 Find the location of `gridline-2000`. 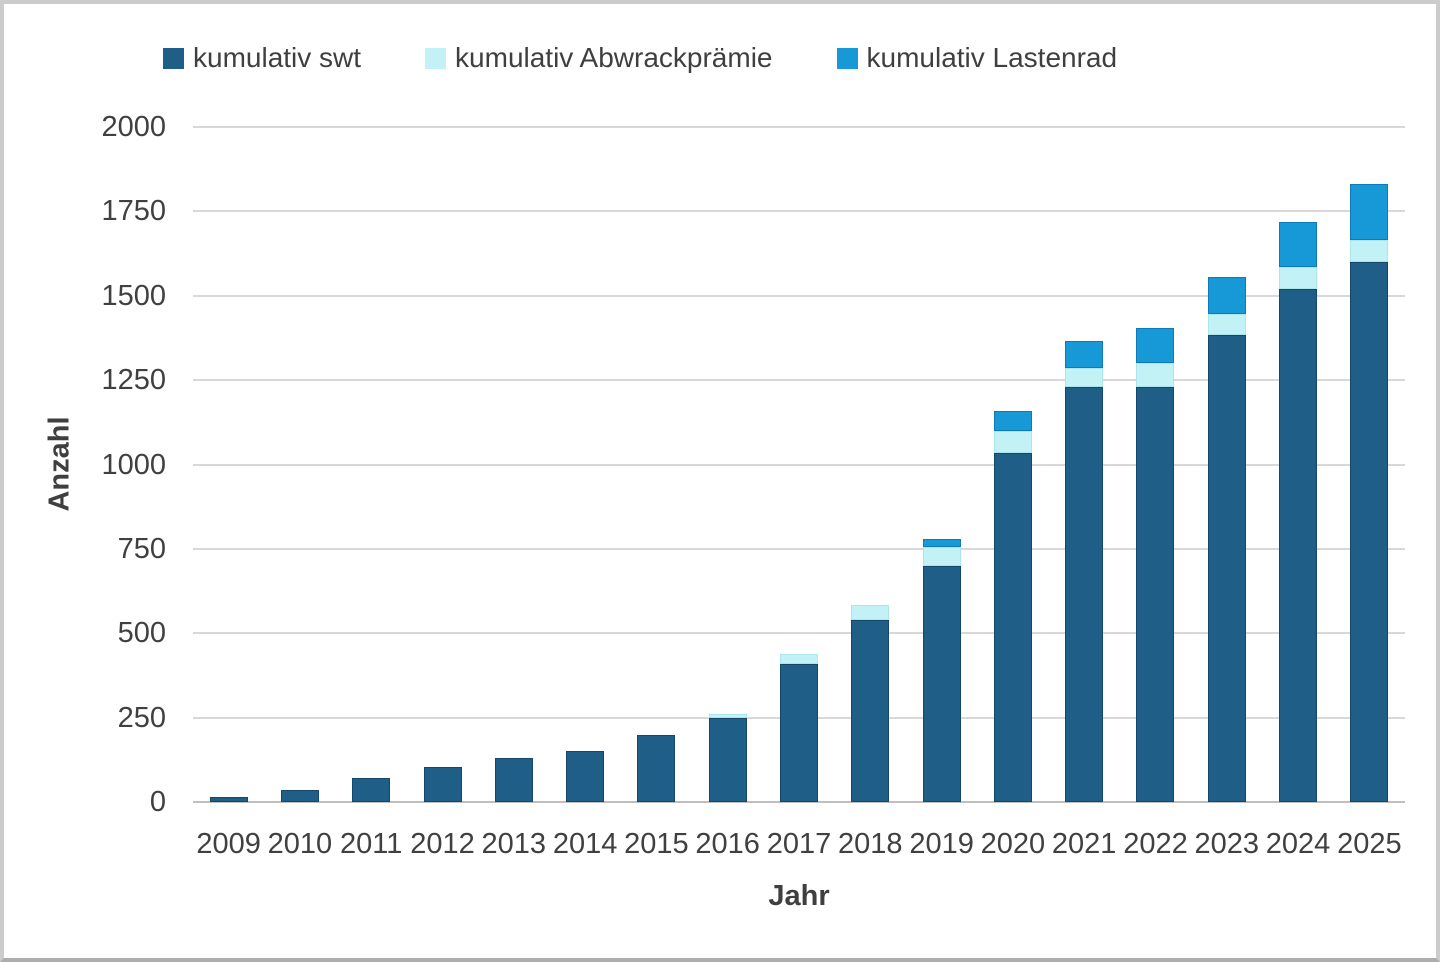

gridline-2000 is located at coordinates (799, 127).